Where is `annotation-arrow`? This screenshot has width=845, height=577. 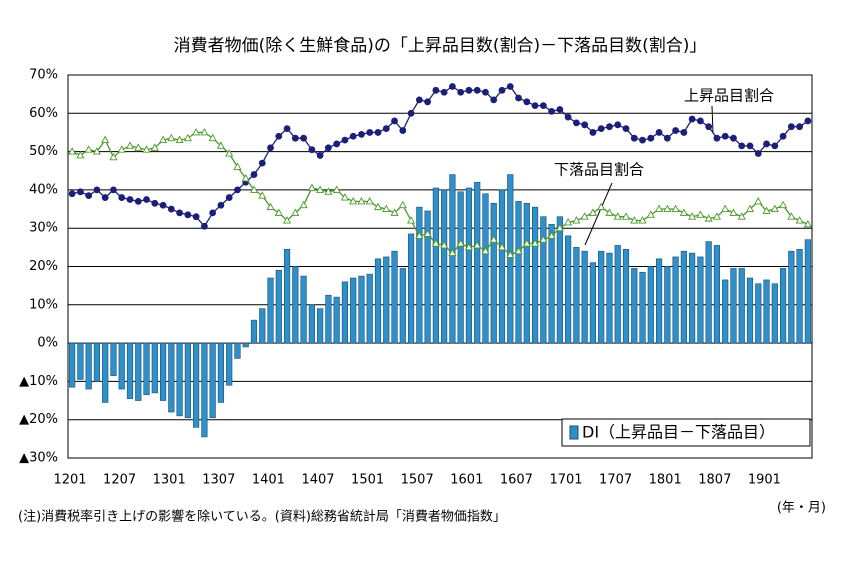 annotation-arrow is located at coordinates (598, 214).